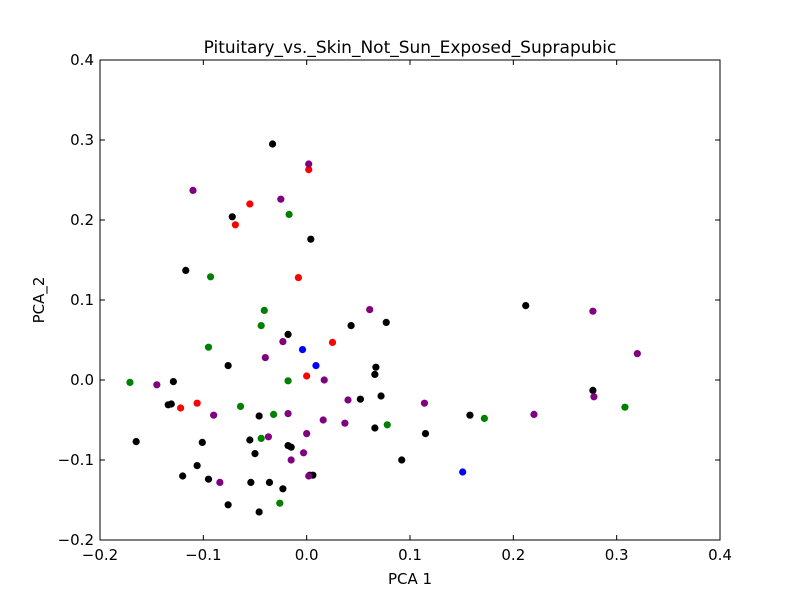 The height and width of the screenshot is (600, 800). What do you see at coordinates (82, 380) in the screenshot?
I see `y-tick-label: 0.0` at bounding box center [82, 380].